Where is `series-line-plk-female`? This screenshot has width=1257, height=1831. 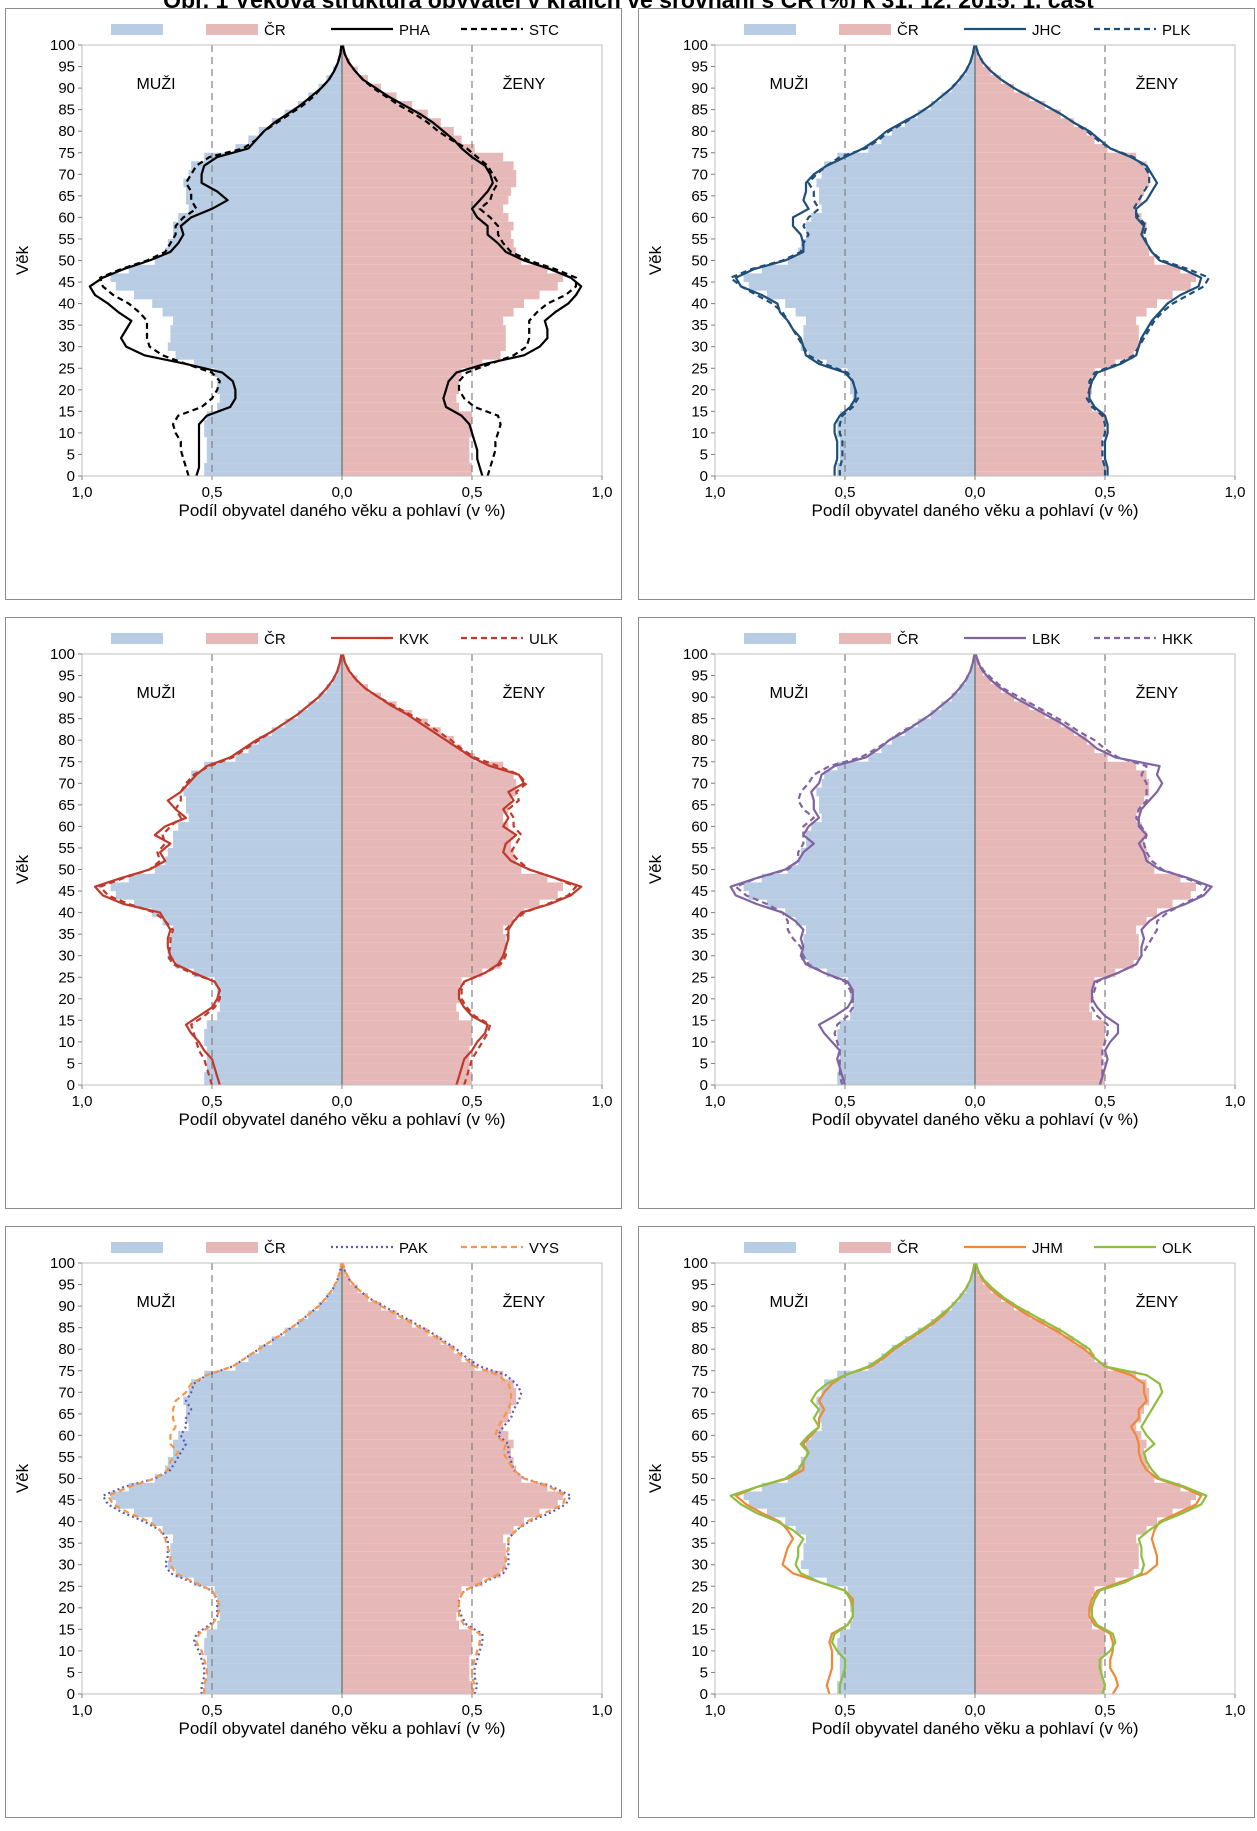
series-line-plk-female is located at coordinates (1092, 260).